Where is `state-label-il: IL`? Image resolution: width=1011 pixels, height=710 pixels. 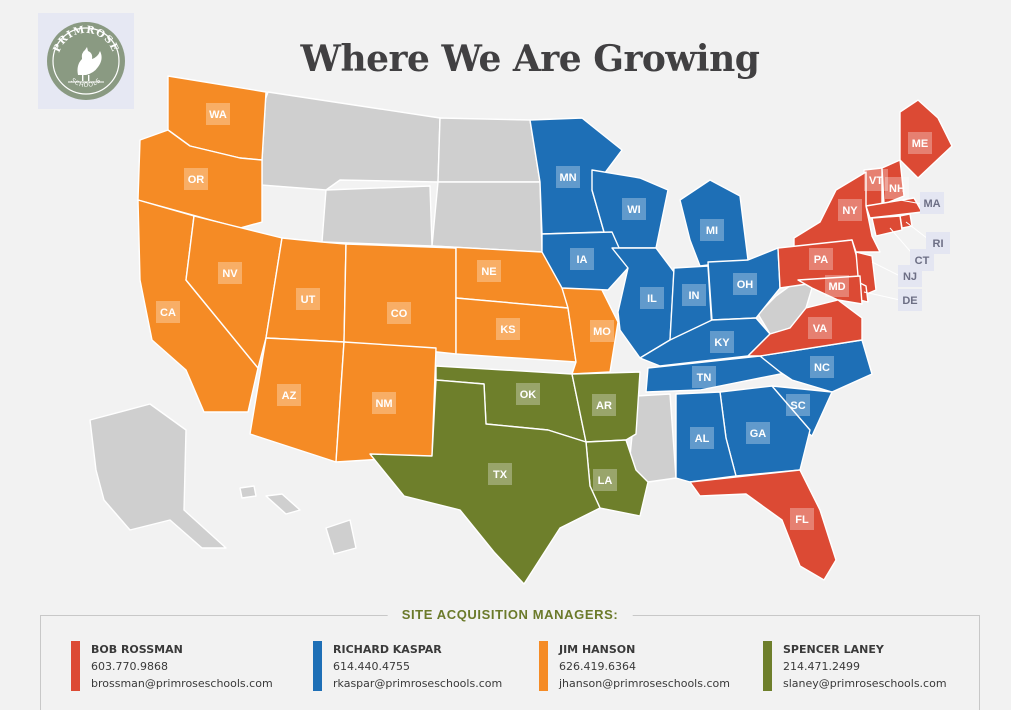 state-label-il: IL is located at coordinates (652, 298).